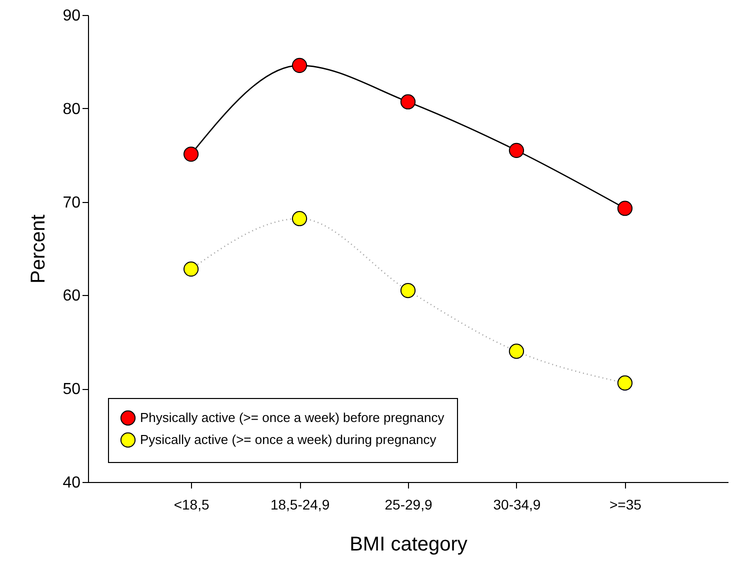  What do you see at coordinates (71, 389) in the screenshot?
I see `y-tick-label: 50` at bounding box center [71, 389].